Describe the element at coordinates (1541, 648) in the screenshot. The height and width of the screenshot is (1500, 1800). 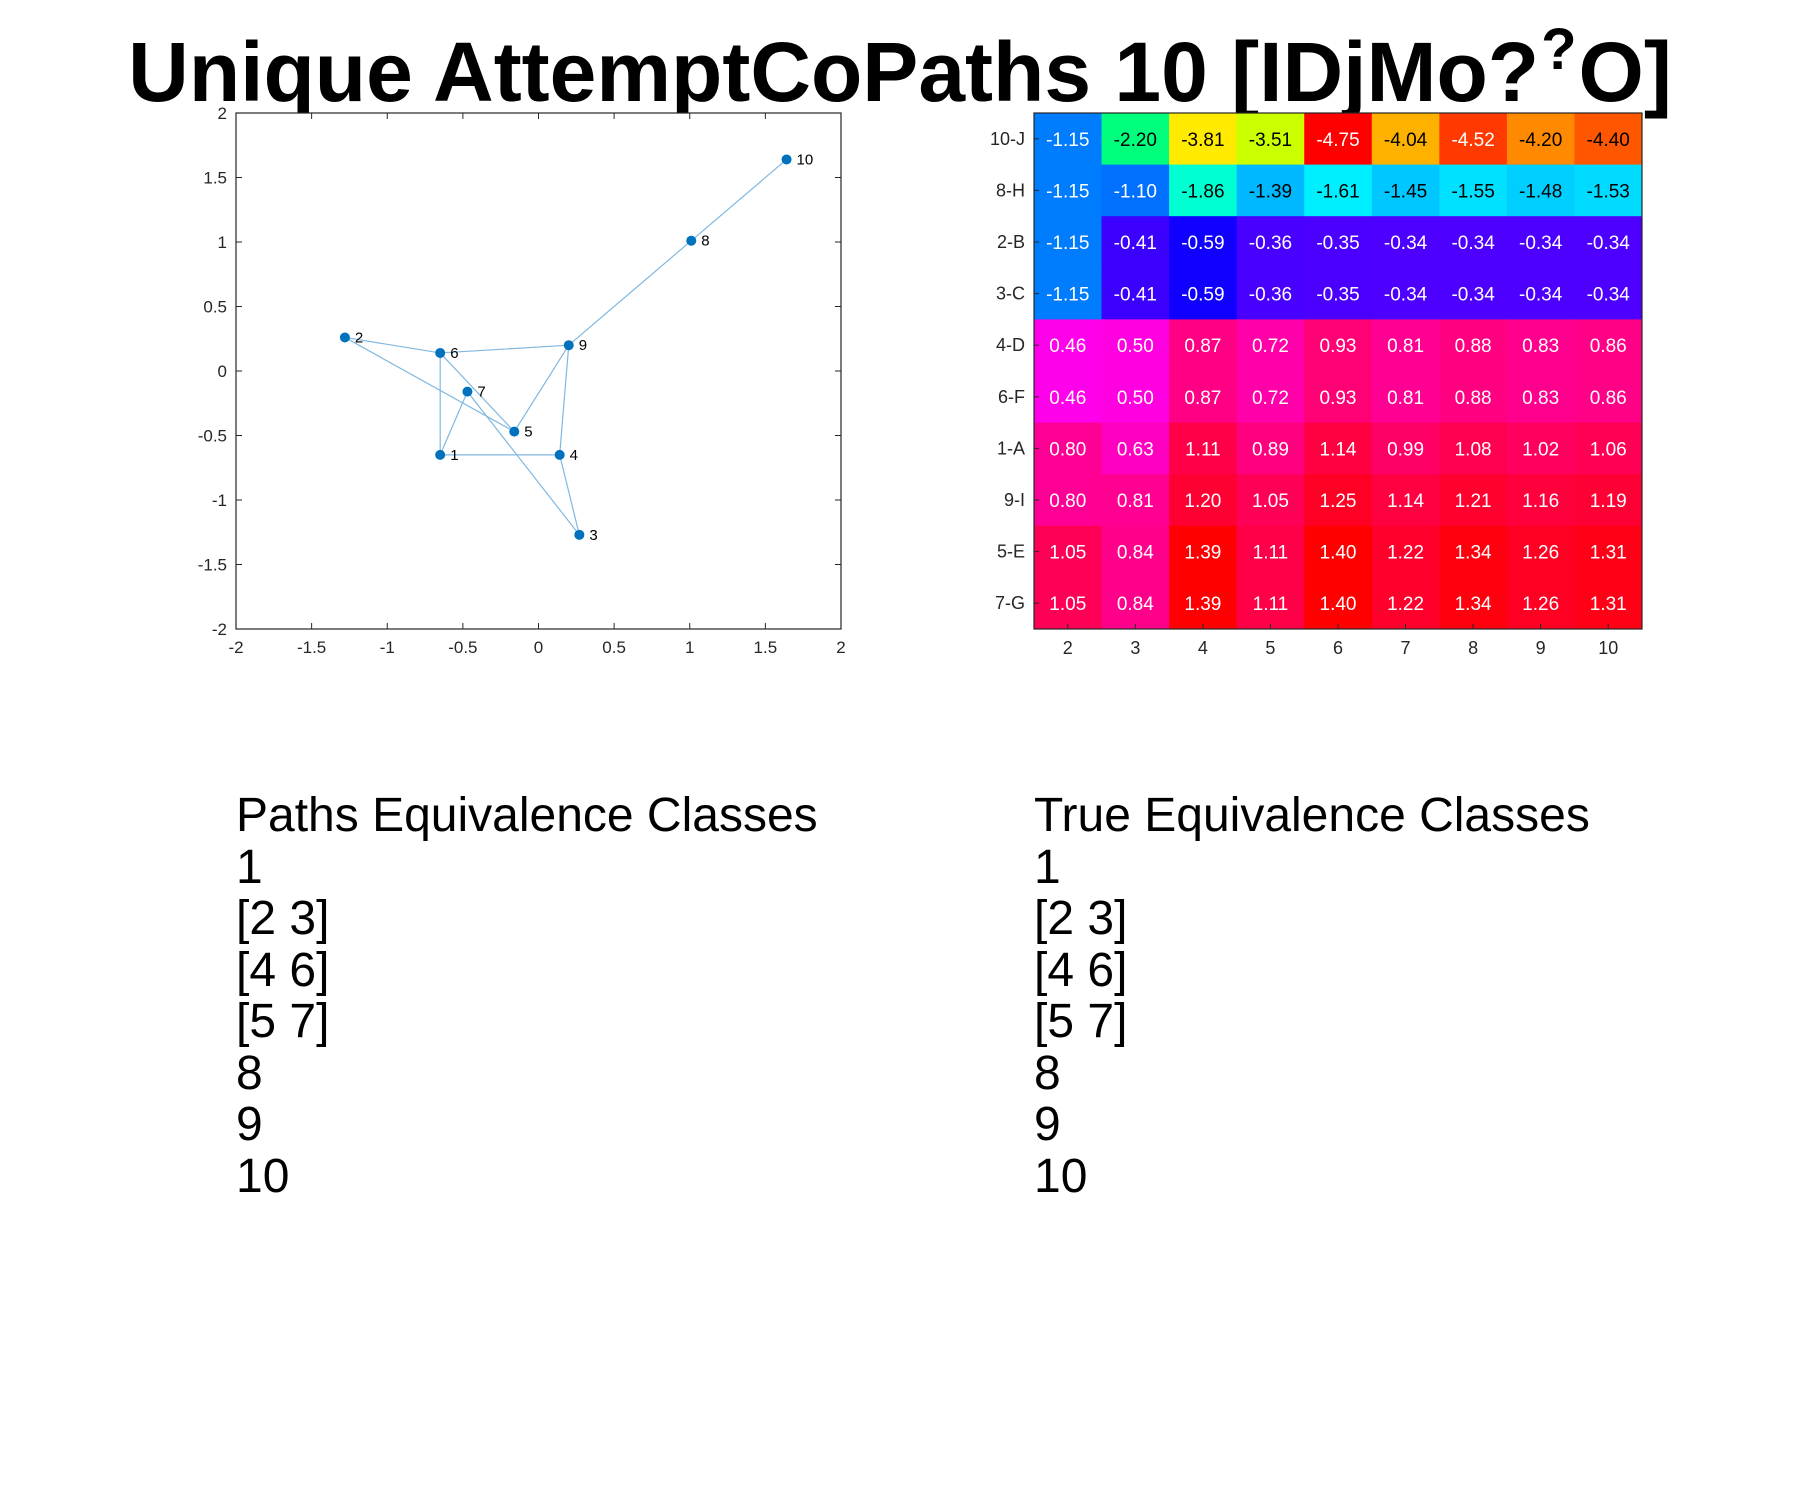
I see `heatmap-column-label: 9` at that location.